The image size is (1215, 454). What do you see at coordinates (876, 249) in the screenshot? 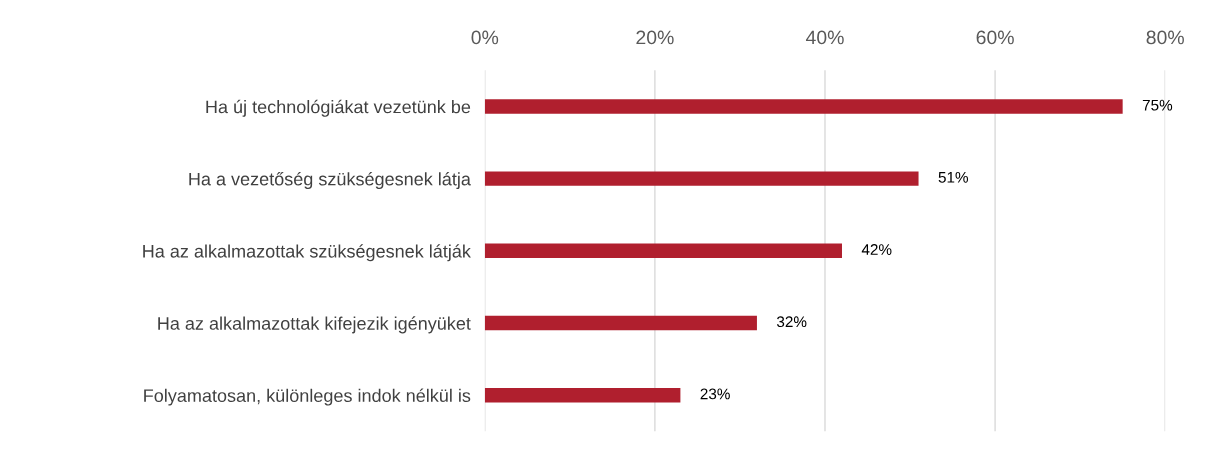
I see `data-label: 42%` at bounding box center [876, 249].